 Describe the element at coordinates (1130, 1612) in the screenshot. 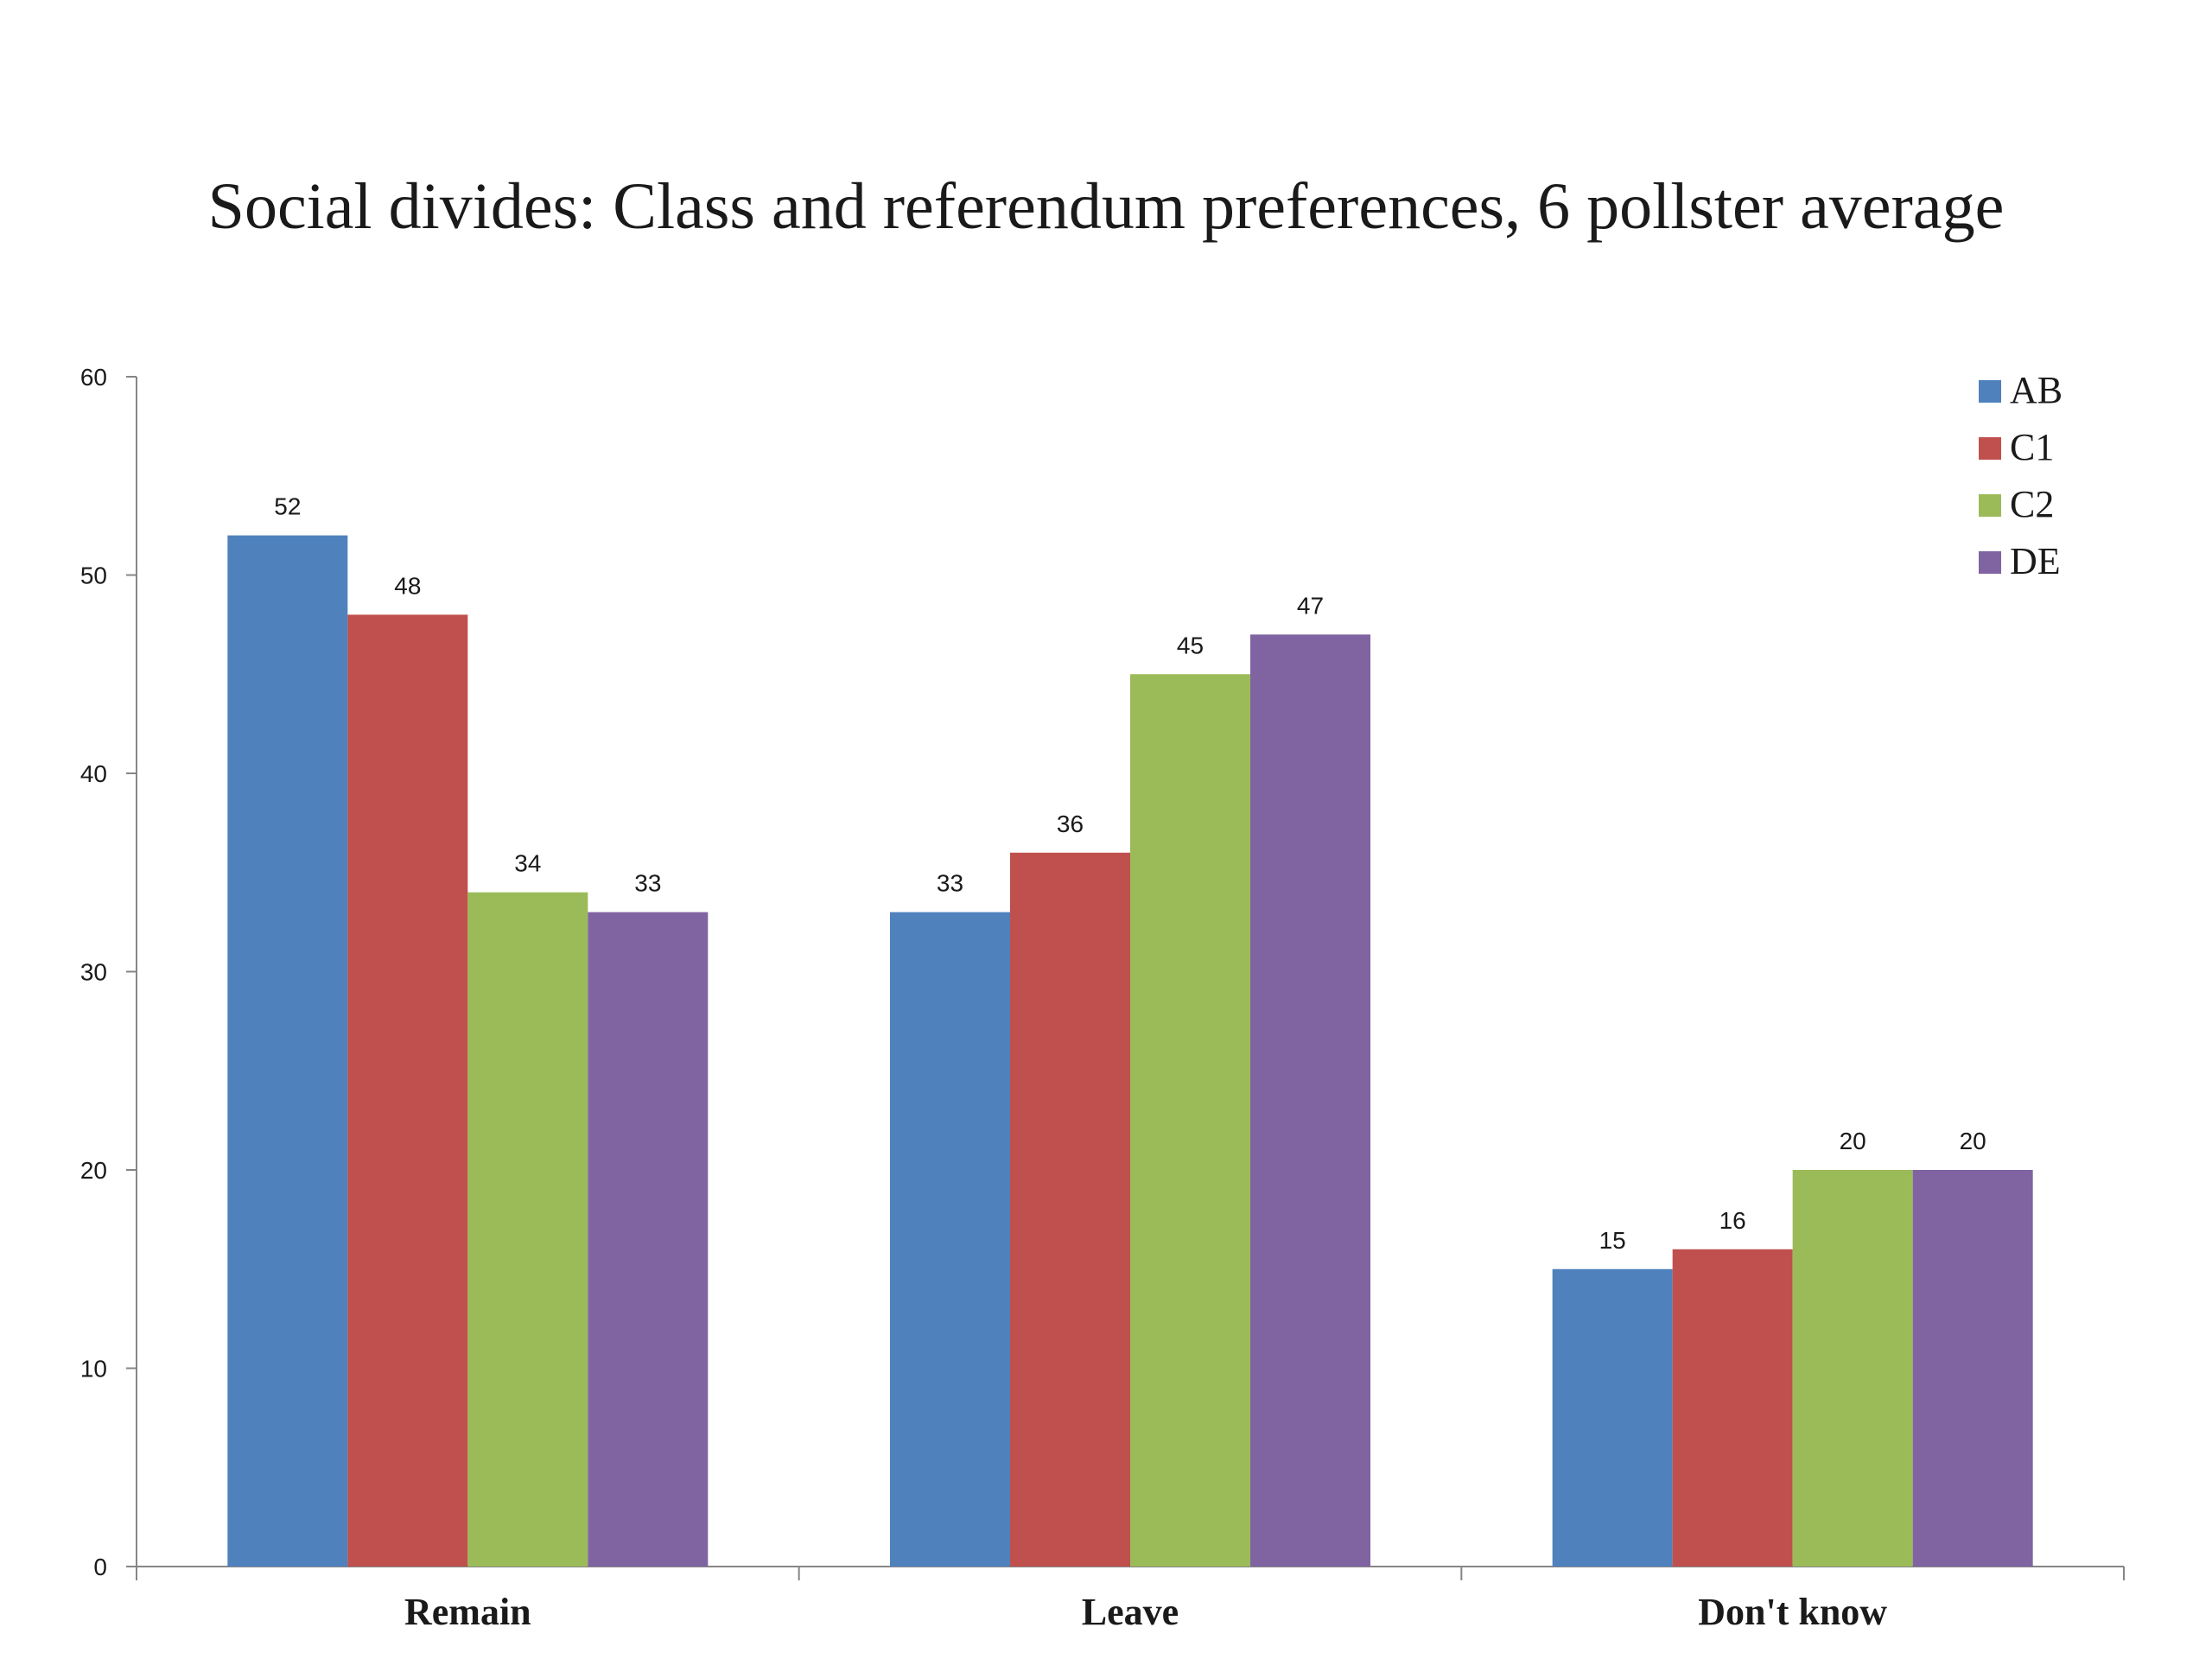

I see `category-label: Leave` at that location.